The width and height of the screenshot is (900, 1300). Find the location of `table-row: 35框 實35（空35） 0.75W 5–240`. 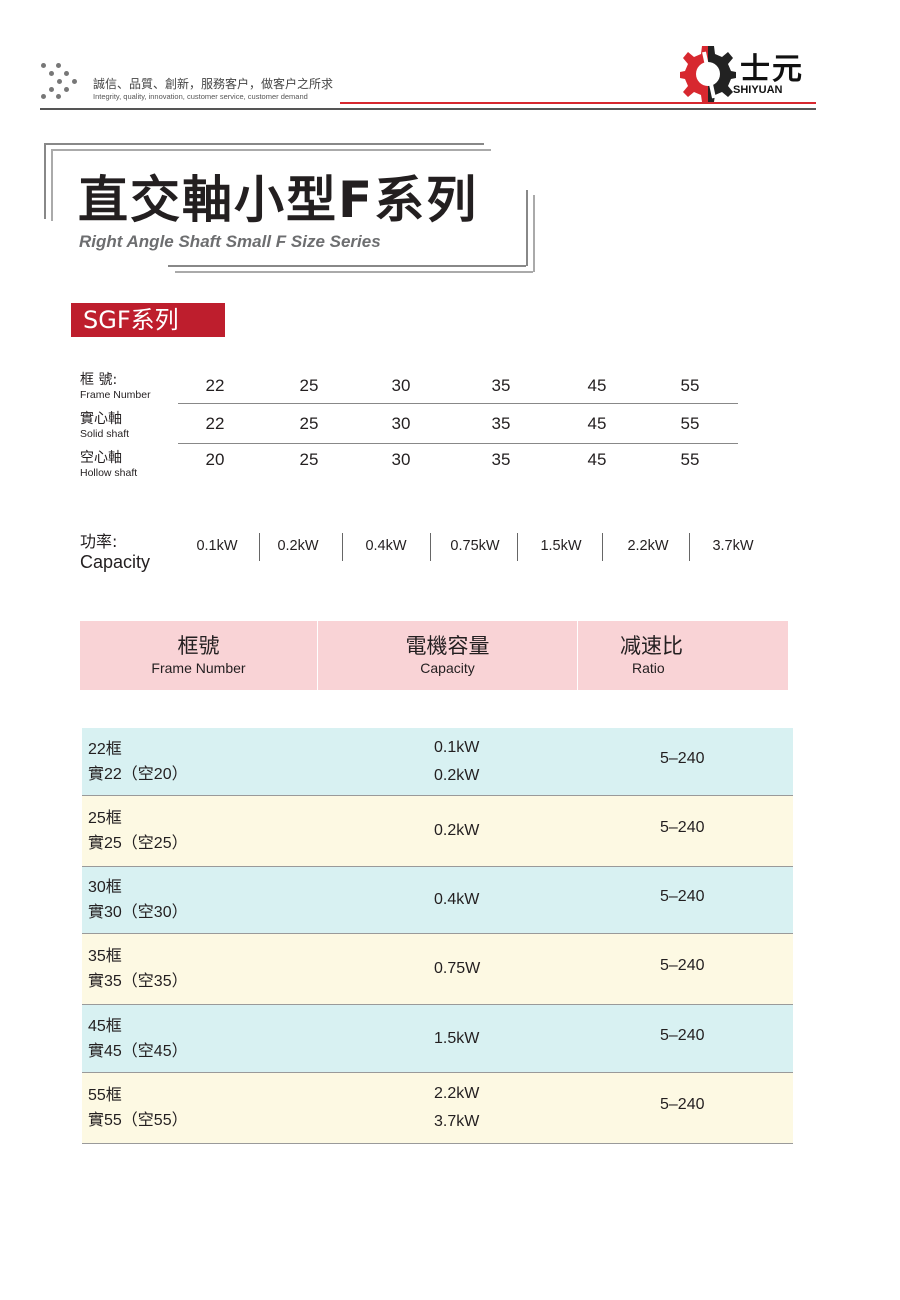

table-row: 35框 實35（空35） 0.75W 5–240 is located at coordinates (437, 969).